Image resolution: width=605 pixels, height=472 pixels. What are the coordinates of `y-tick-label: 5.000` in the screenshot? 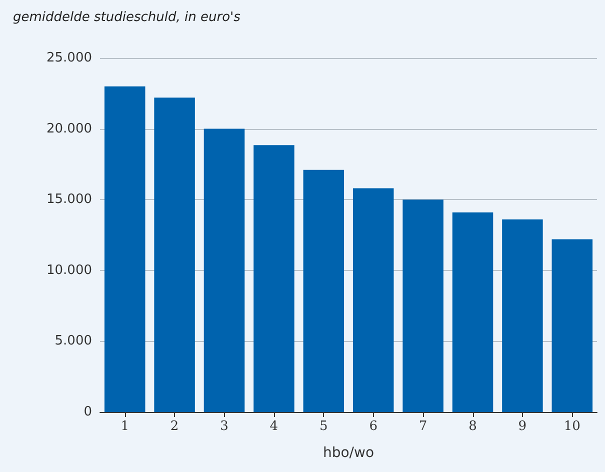 It's located at (73, 341).